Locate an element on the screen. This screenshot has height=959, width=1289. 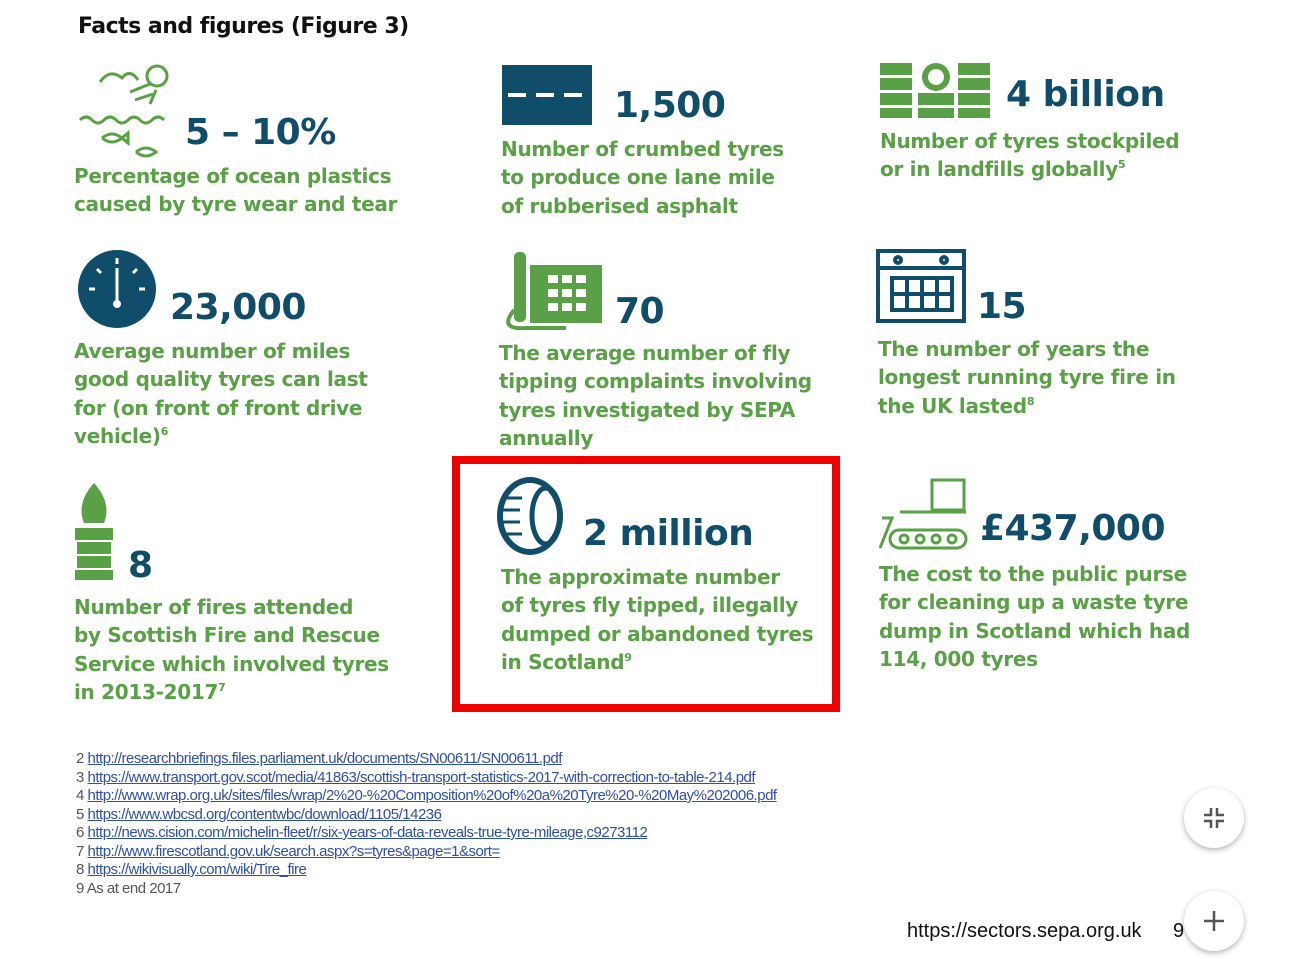
description-line: The approximate number is located at coordinates (657, 577).